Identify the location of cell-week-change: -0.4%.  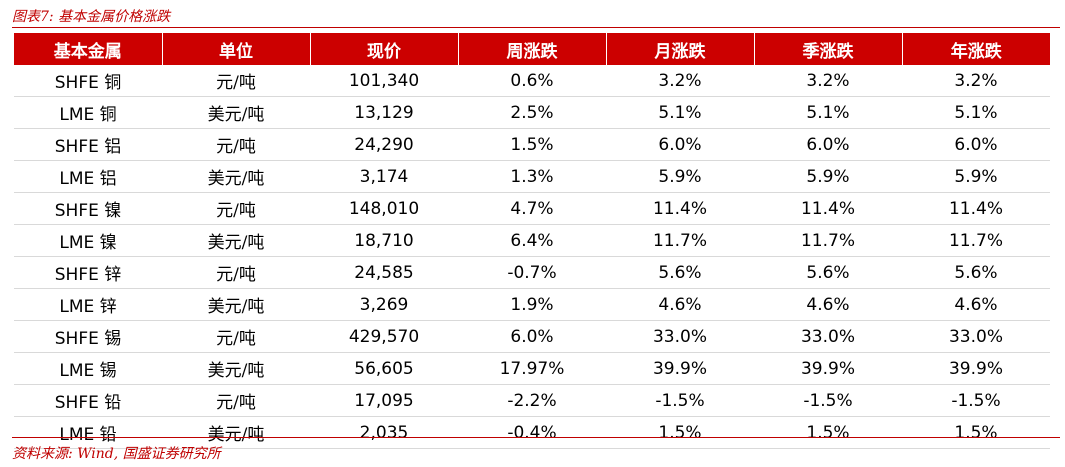
(532, 432).